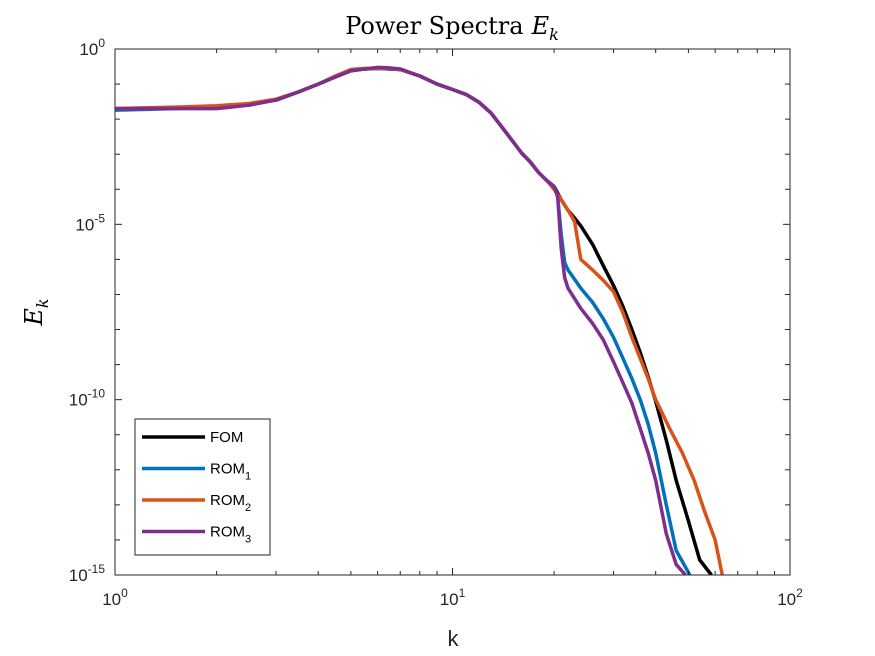 Image resolution: width=875 pixels, height=656 pixels. Describe the element at coordinates (452, 28) in the screenshot. I see `chart-title: Power Spectra Ek` at that location.